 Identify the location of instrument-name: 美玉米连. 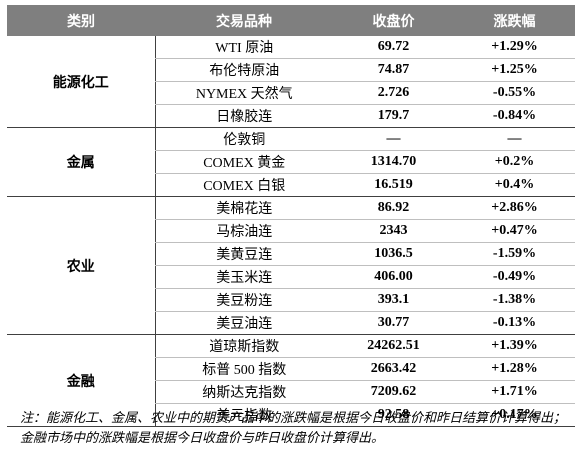
(243, 277).